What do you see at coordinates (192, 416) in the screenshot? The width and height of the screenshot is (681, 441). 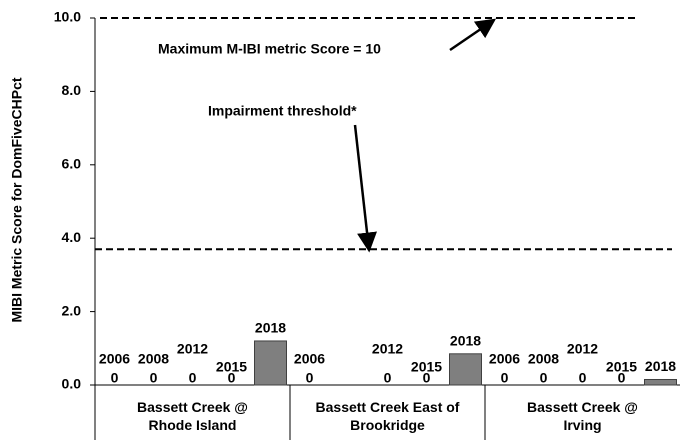 I see `x-tick-label: Bassett Creek @ Rhode Island` at bounding box center [192, 416].